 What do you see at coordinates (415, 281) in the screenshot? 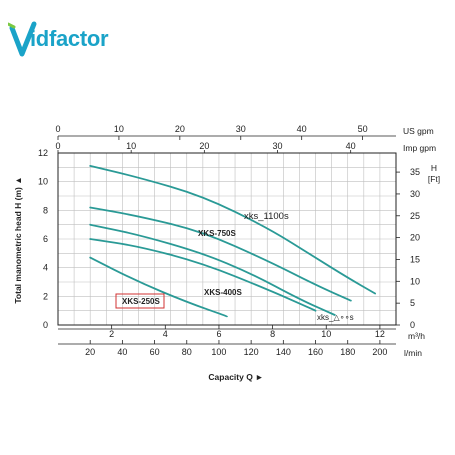
I see `y2-tick-label: 10` at bounding box center [415, 281].